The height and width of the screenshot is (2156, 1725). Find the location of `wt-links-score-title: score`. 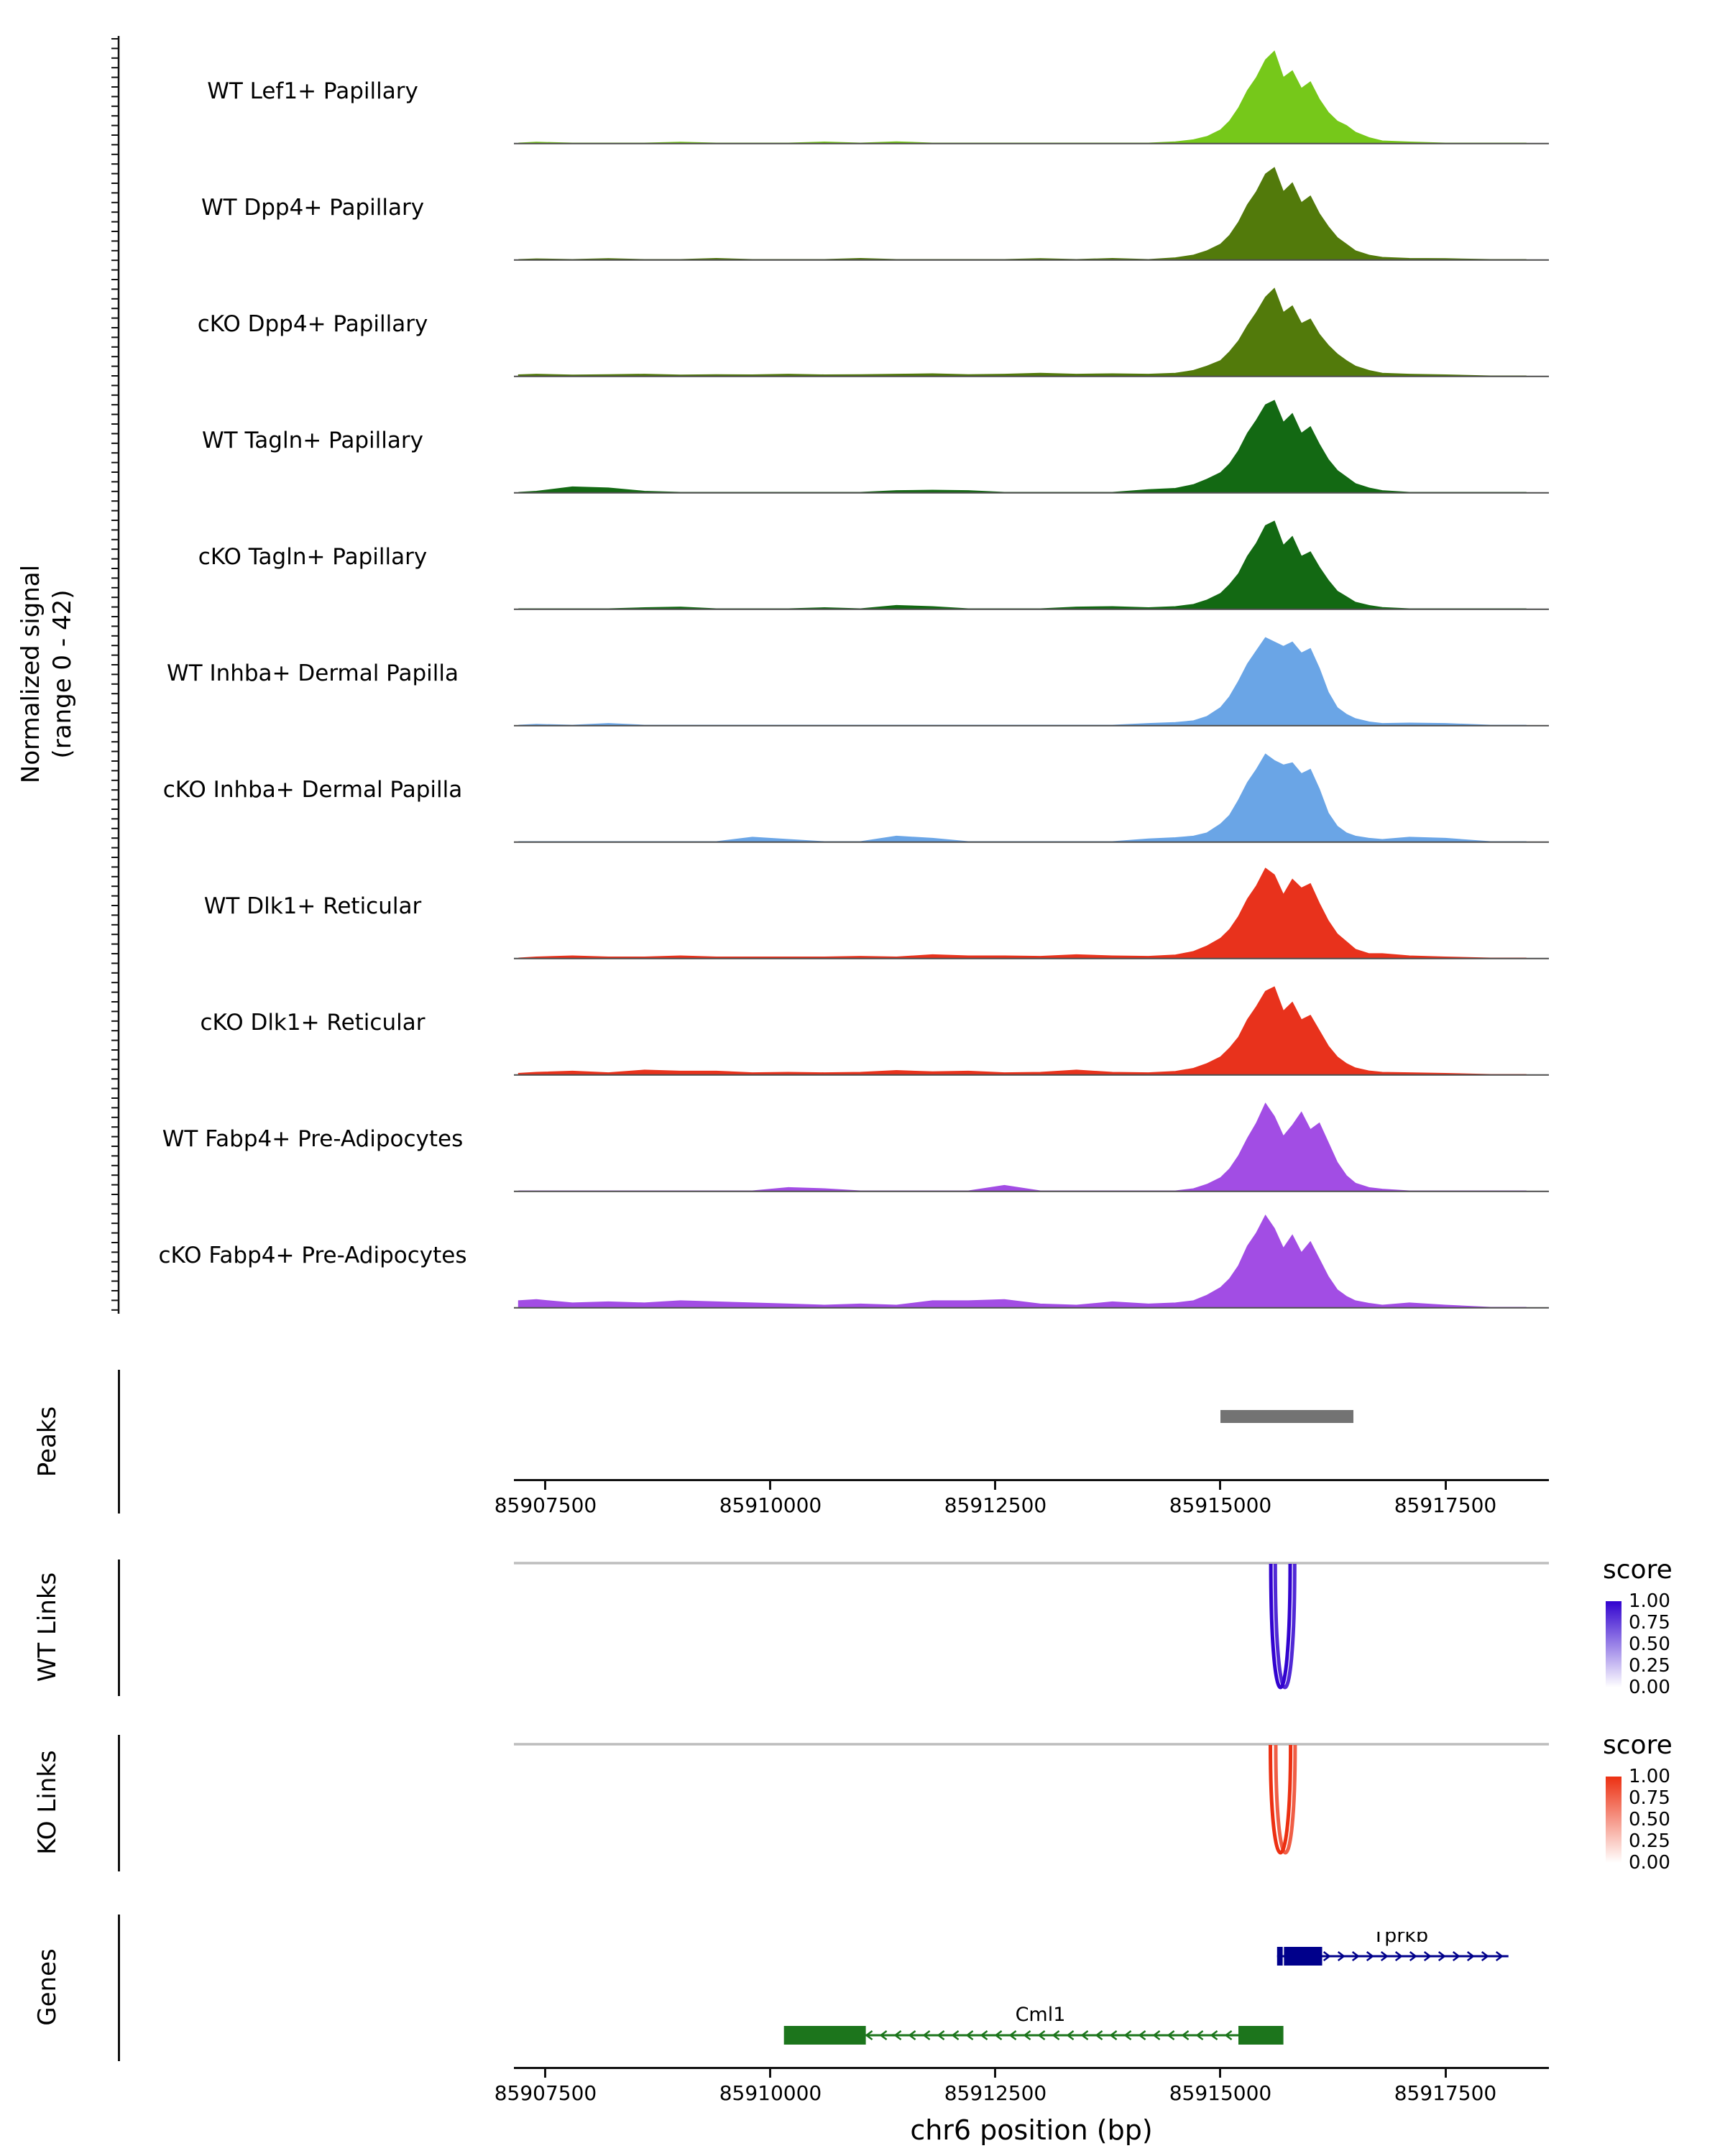

wt-links-score-title: score is located at coordinates (1638, 1570).